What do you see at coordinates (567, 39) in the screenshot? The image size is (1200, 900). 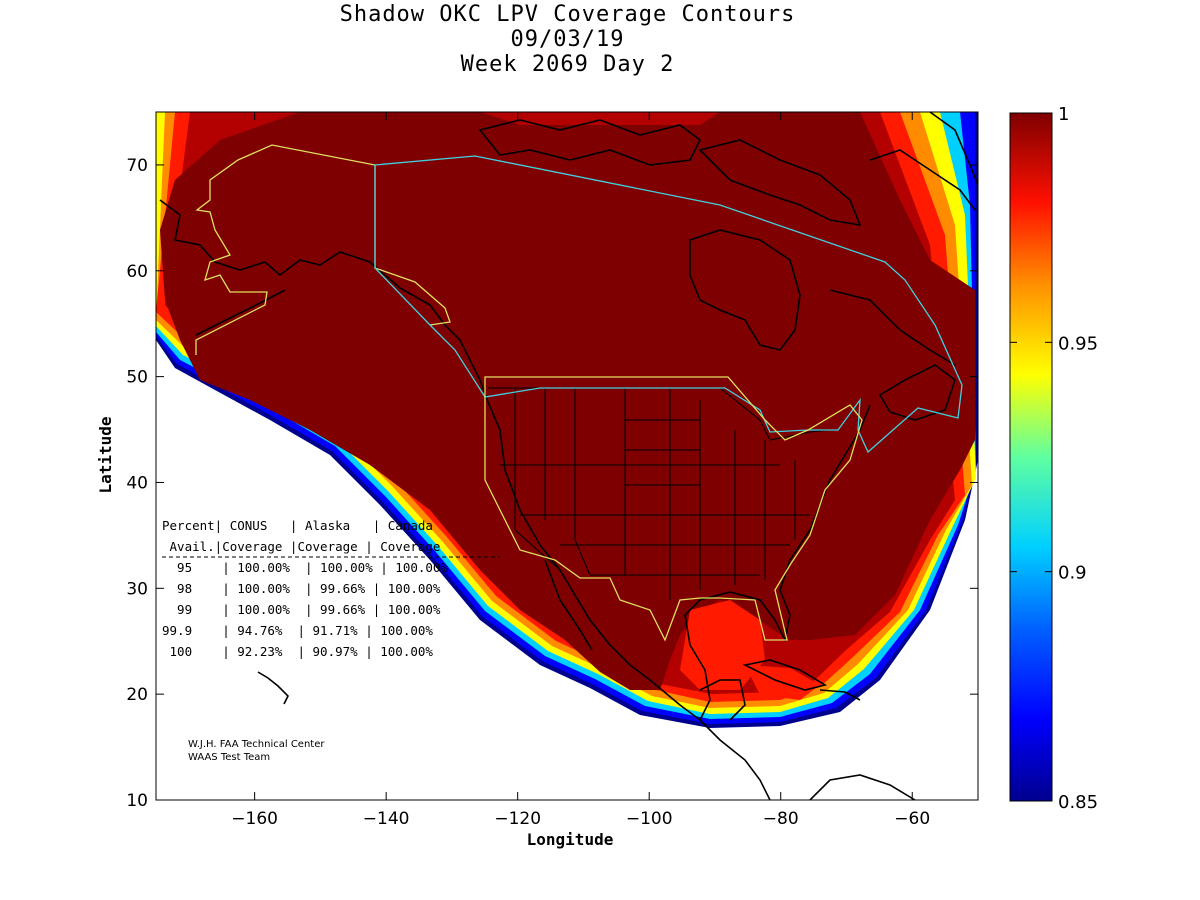 I see `chart-title-line2: 09/03/19` at bounding box center [567, 39].